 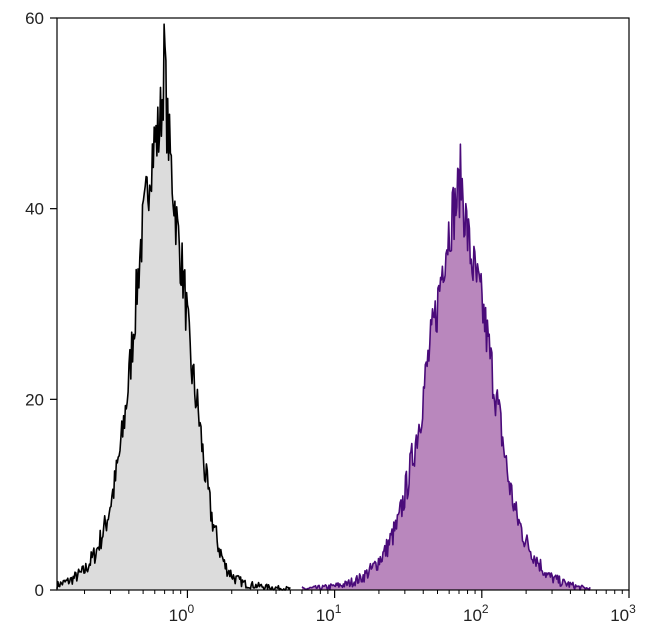 What do you see at coordinates (623, 613) in the screenshot?
I see `x-tick-label: 10³` at bounding box center [623, 613].